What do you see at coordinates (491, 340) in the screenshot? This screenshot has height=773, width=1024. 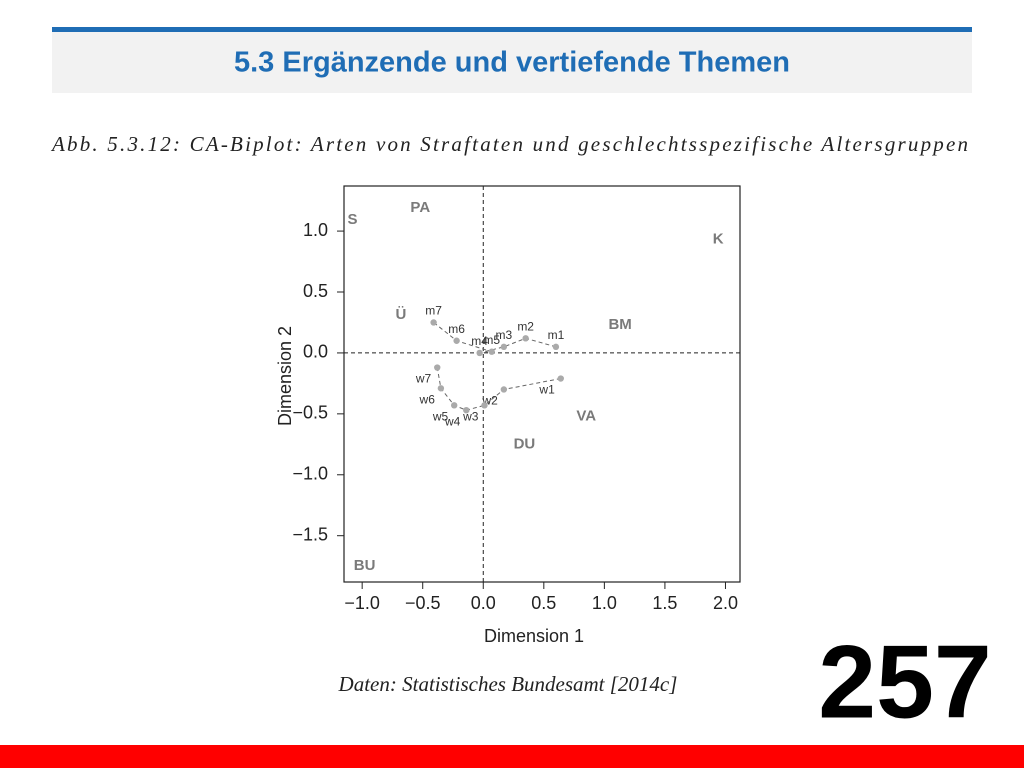 I see `point-label: m5` at bounding box center [491, 340].